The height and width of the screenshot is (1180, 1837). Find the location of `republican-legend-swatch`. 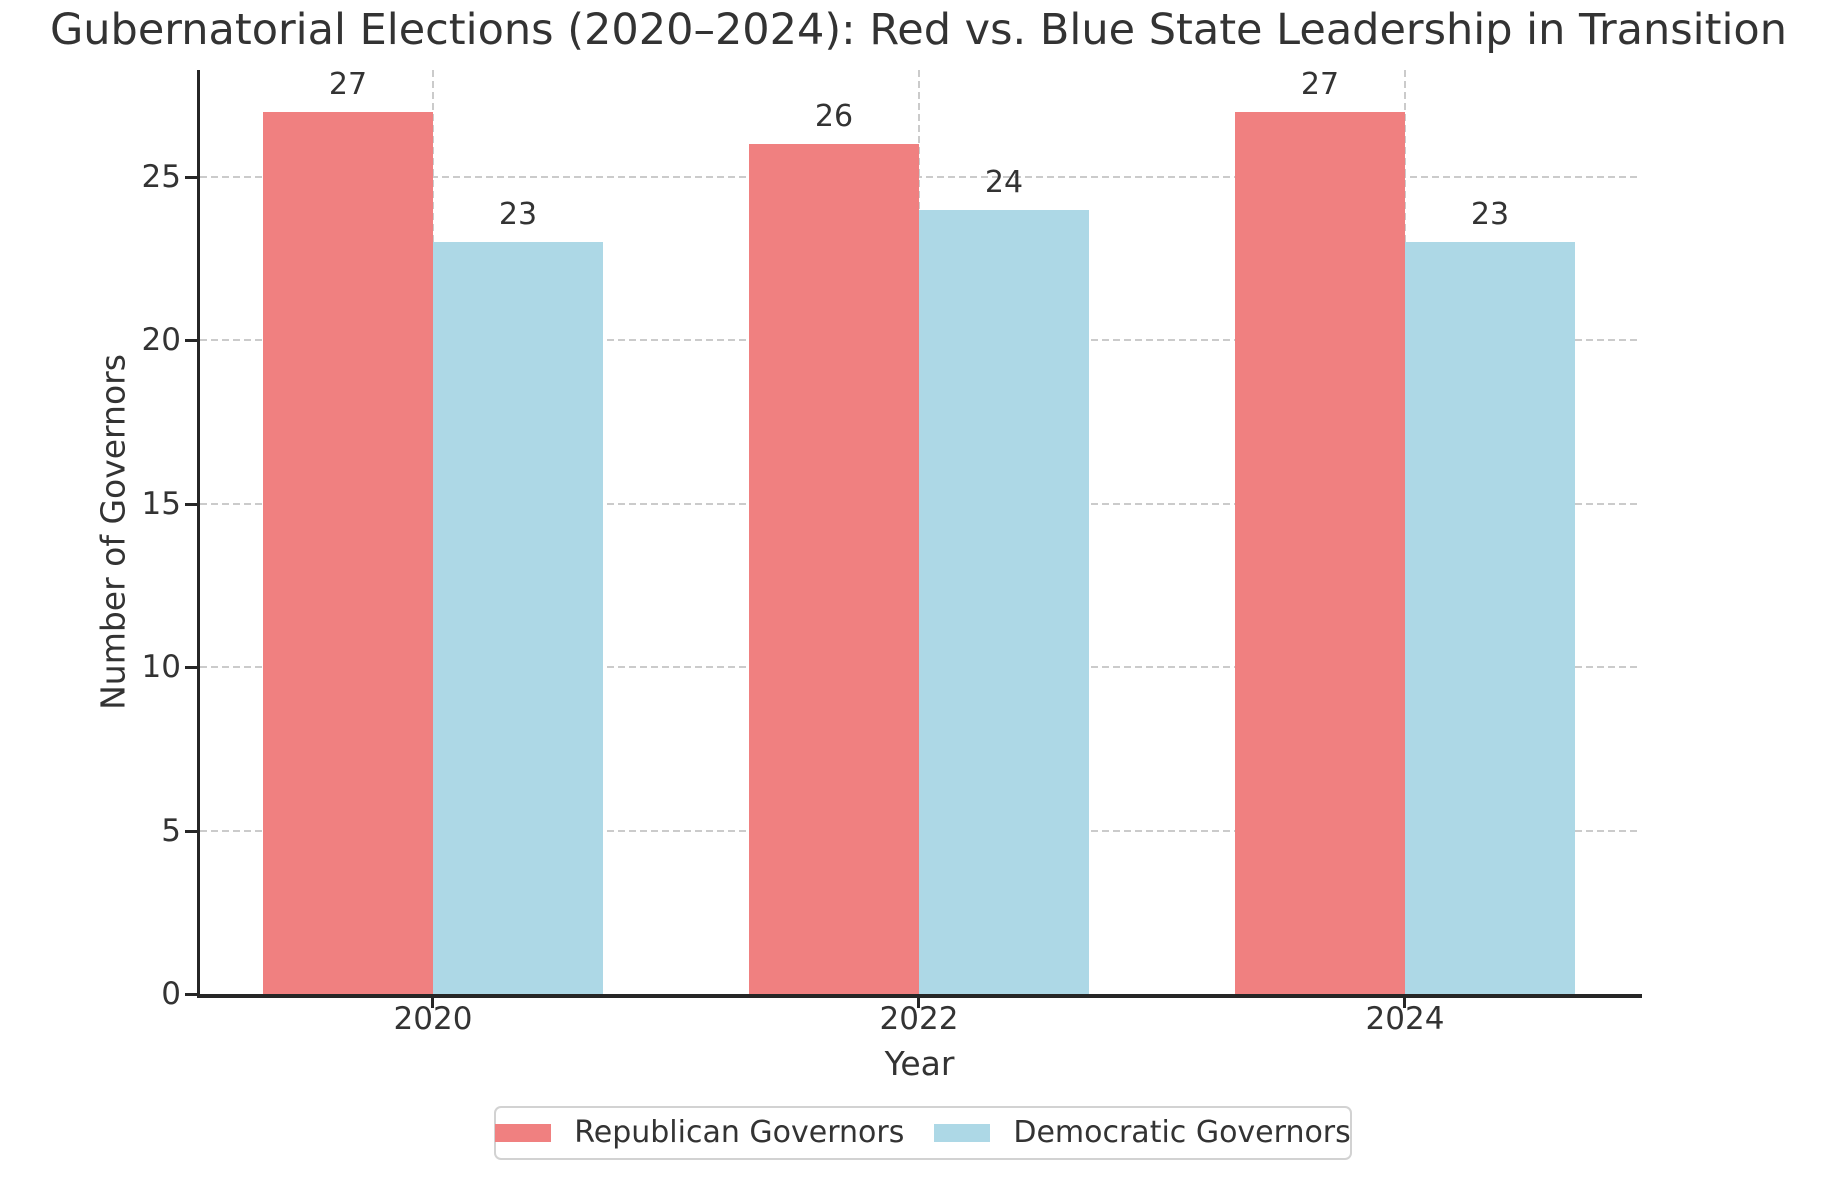

republican-legend-swatch is located at coordinates (523, 1133).